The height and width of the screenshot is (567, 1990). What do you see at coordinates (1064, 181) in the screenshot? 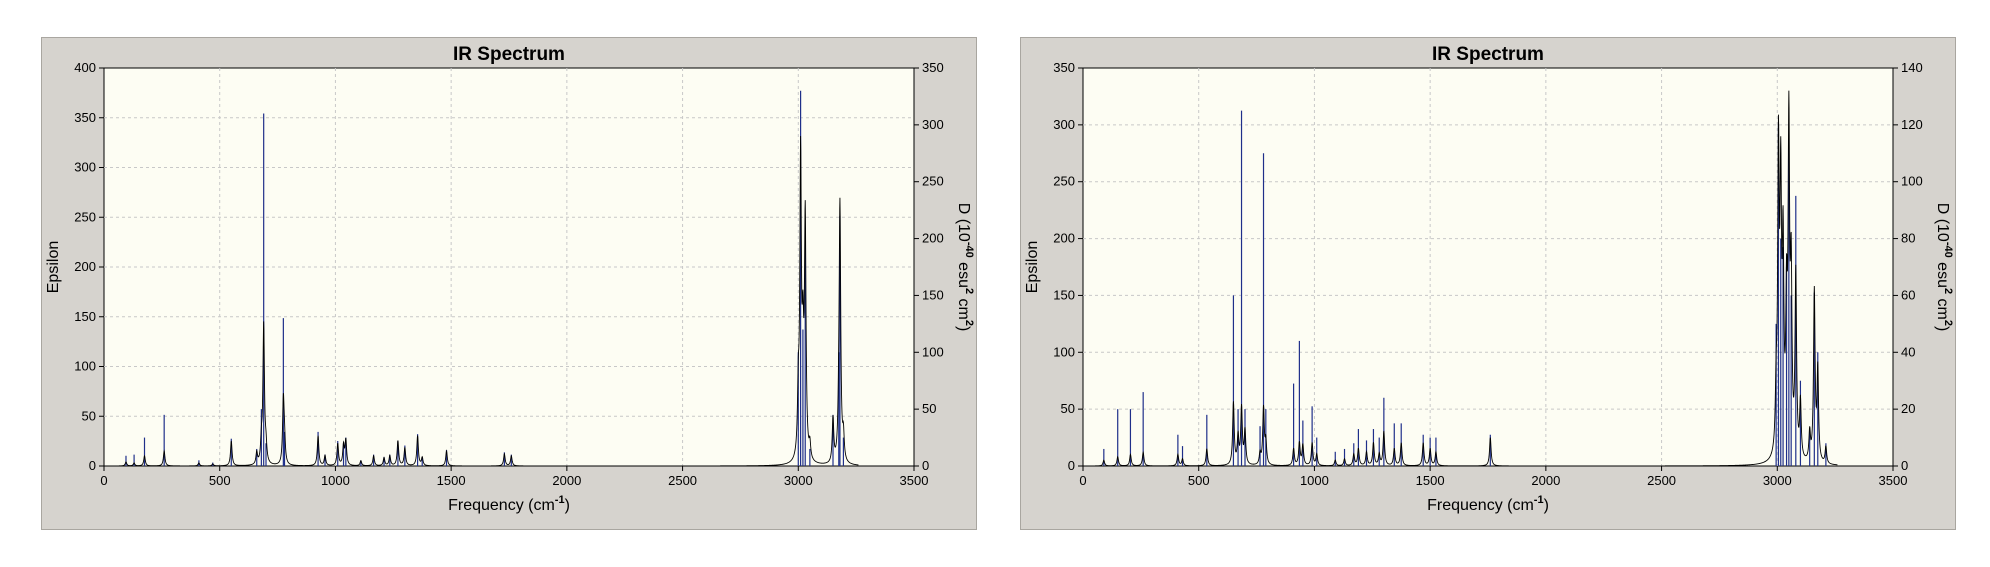
I see `right-ytick-label: 250` at bounding box center [1064, 181].